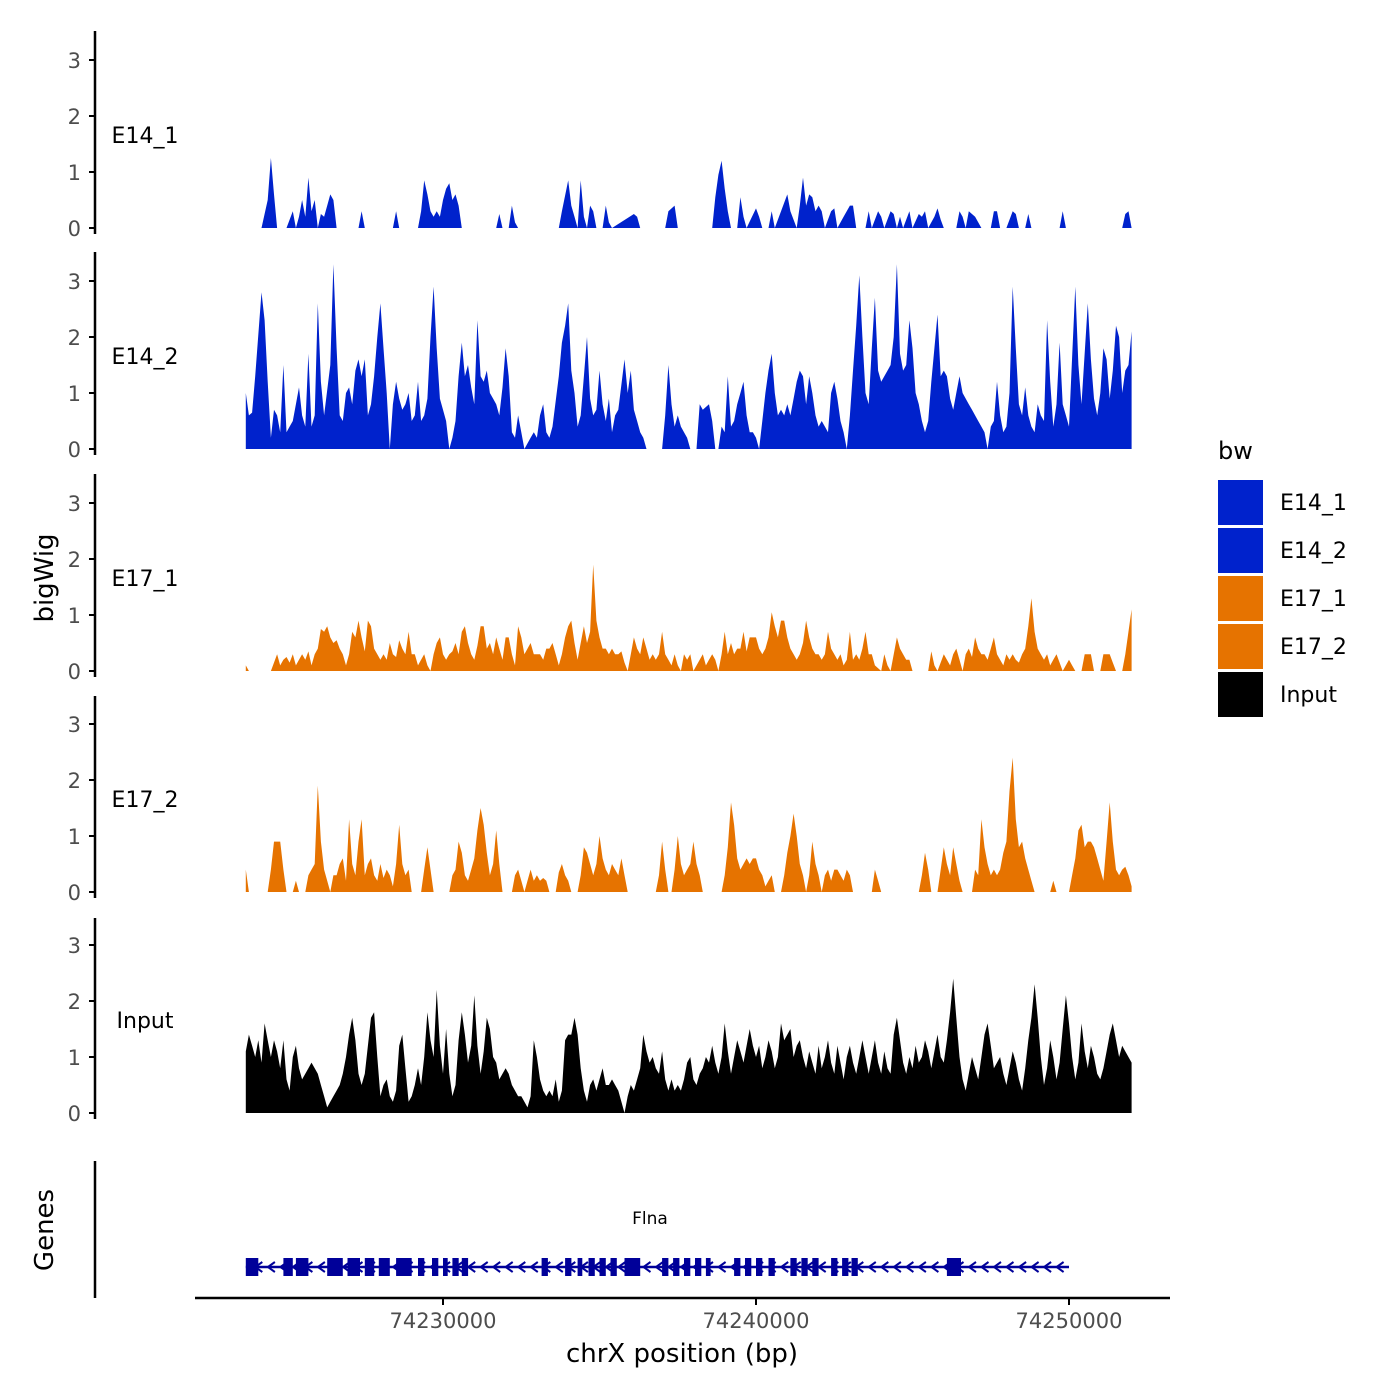  I want to click on x-tick-label: 74230000, so click(443, 1321).